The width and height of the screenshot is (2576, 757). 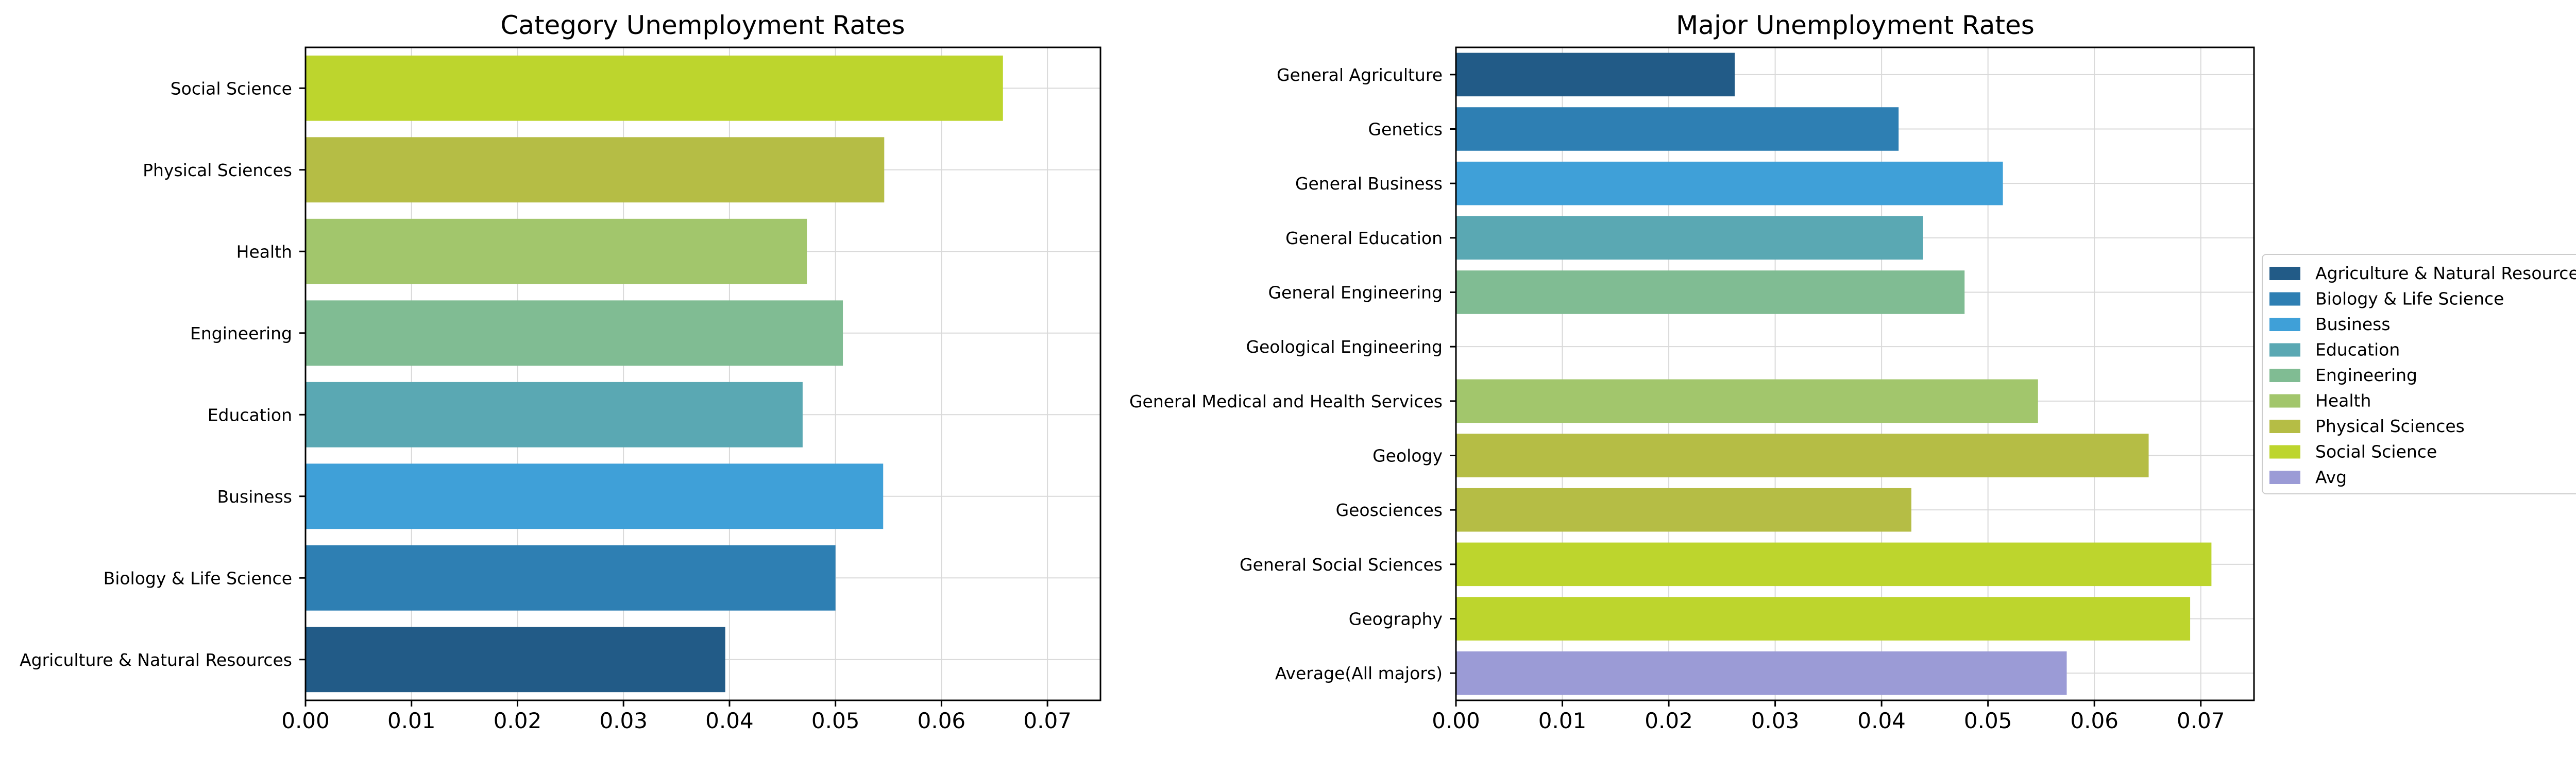 What do you see at coordinates (1828, 716) in the screenshot?
I see `major-chart-x-ticks: 0.00 0.01 0.02 0.03 0.04 0.05 0.06 0.07` at bounding box center [1828, 716].